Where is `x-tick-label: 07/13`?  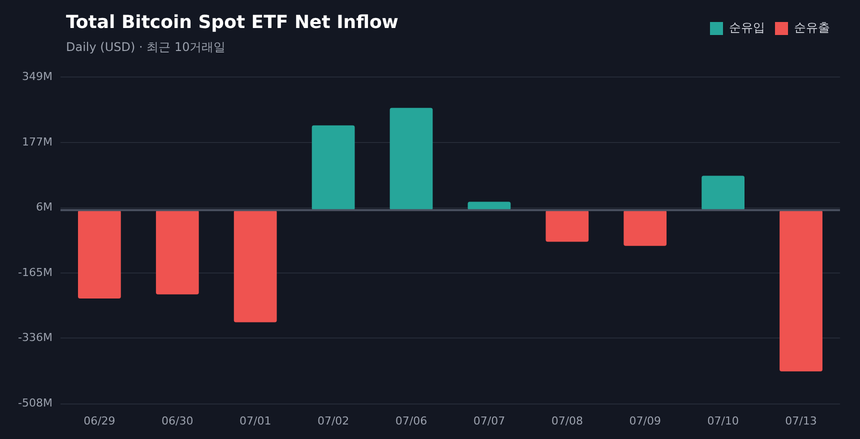 x-tick-label: 07/13 is located at coordinates (801, 421).